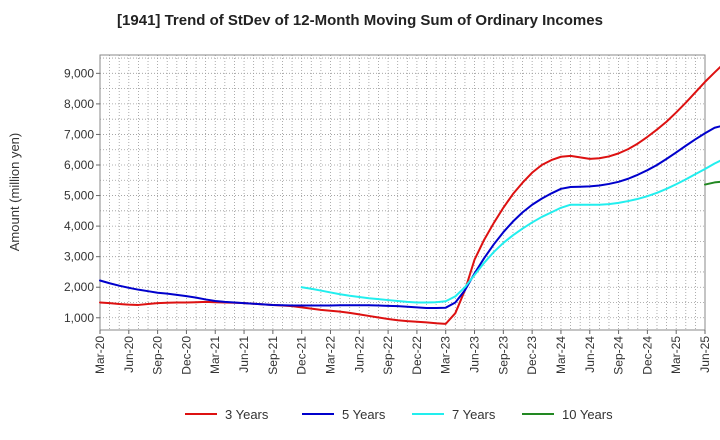 The image size is (720, 440). I want to click on x-tick-label: Sep-24, so click(619, 355).